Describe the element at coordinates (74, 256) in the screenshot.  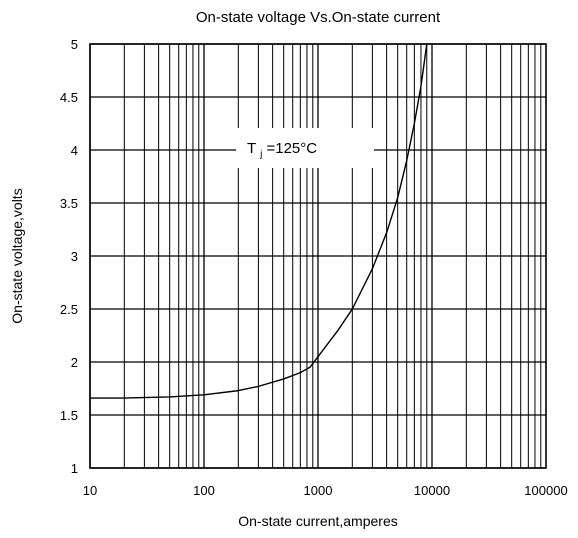
I see `y-tick-label: 3` at that location.